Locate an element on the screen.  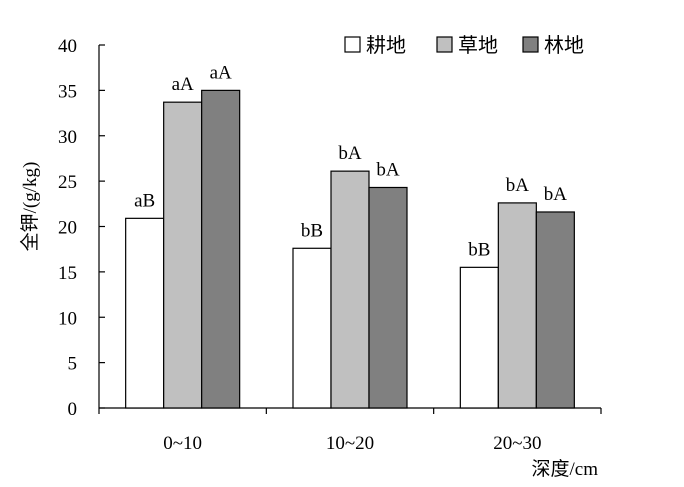
y-tick-label: 30 is located at coordinates (67, 137).